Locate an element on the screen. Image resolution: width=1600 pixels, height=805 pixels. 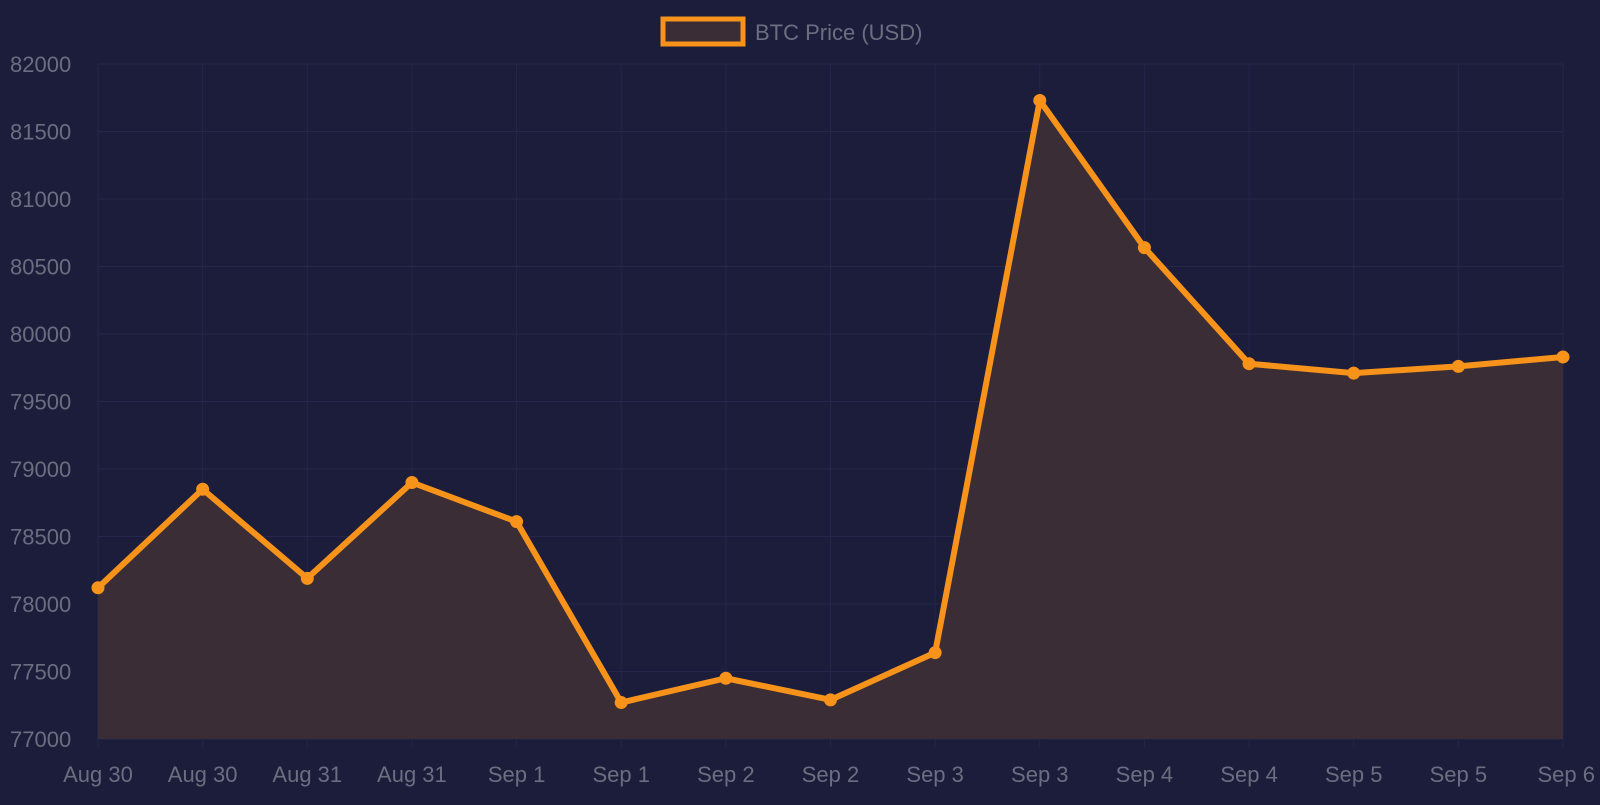
legend: BTC Price (USD) is located at coordinates (791, 31).